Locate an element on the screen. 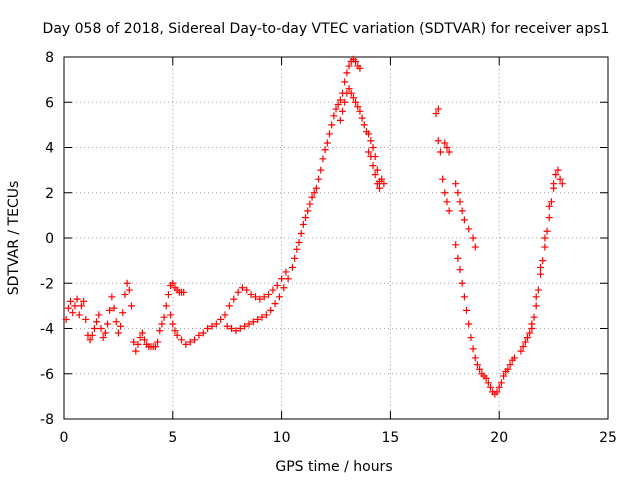 The width and height of the screenshot is (640, 480). y-tick-label: -2 is located at coordinates (47, 284).